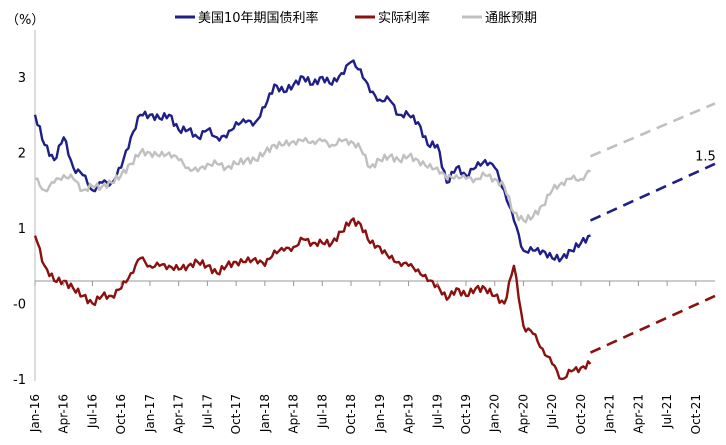 The image size is (726, 445). What do you see at coordinates (258, 18) in the screenshot?
I see `legend-label-0: 美国10年期国债利率` at bounding box center [258, 18].